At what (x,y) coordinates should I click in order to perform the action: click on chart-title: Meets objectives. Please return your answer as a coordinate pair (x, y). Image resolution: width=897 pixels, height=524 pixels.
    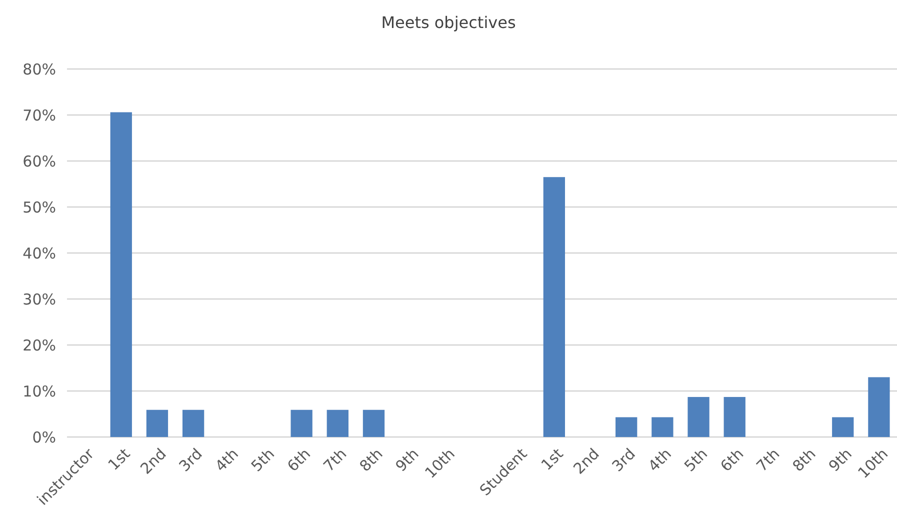
    Looking at the image, I should click on (448, 22).